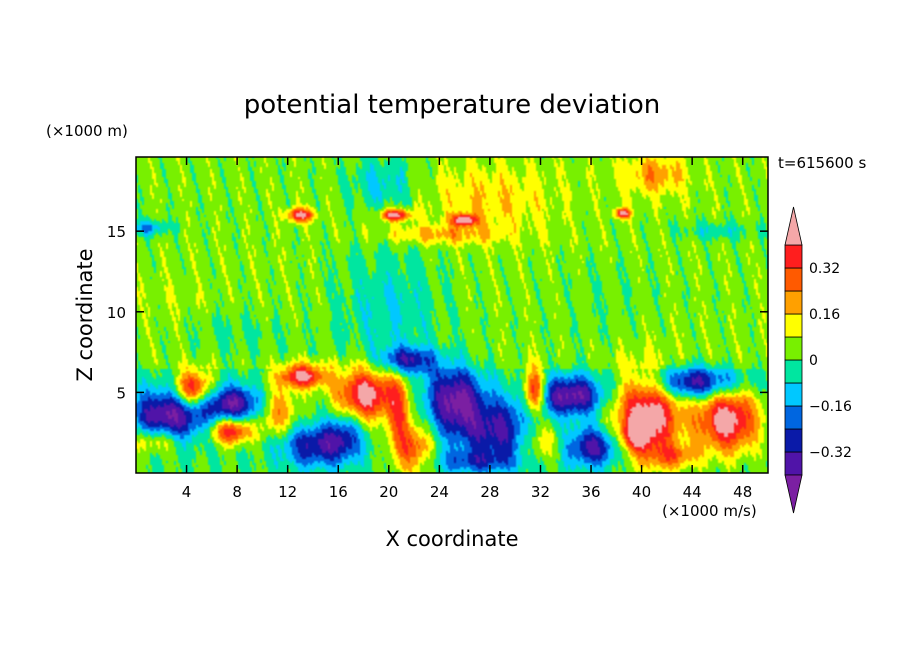 This screenshot has height=654, width=904. Describe the element at coordinates (824, 269) in the screenshot. I see `colorbar-label: 0.32` at that location.